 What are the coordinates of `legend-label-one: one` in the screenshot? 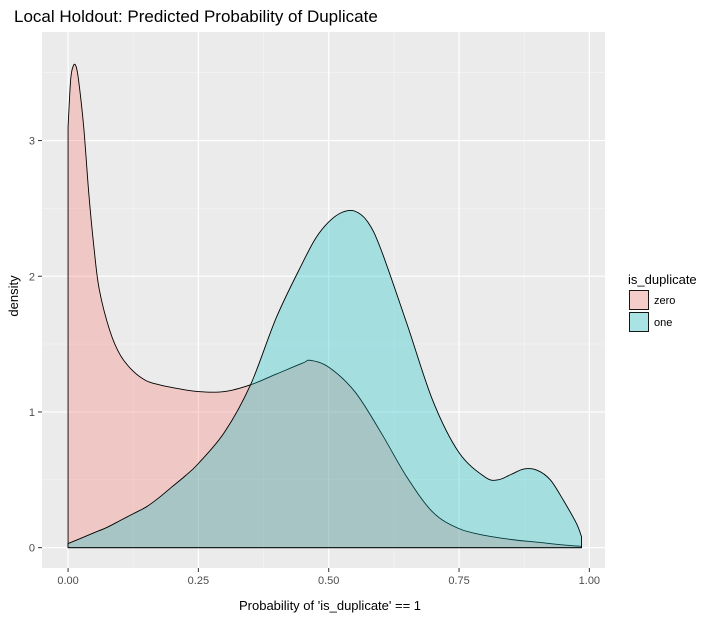 It's located at (663, 323).